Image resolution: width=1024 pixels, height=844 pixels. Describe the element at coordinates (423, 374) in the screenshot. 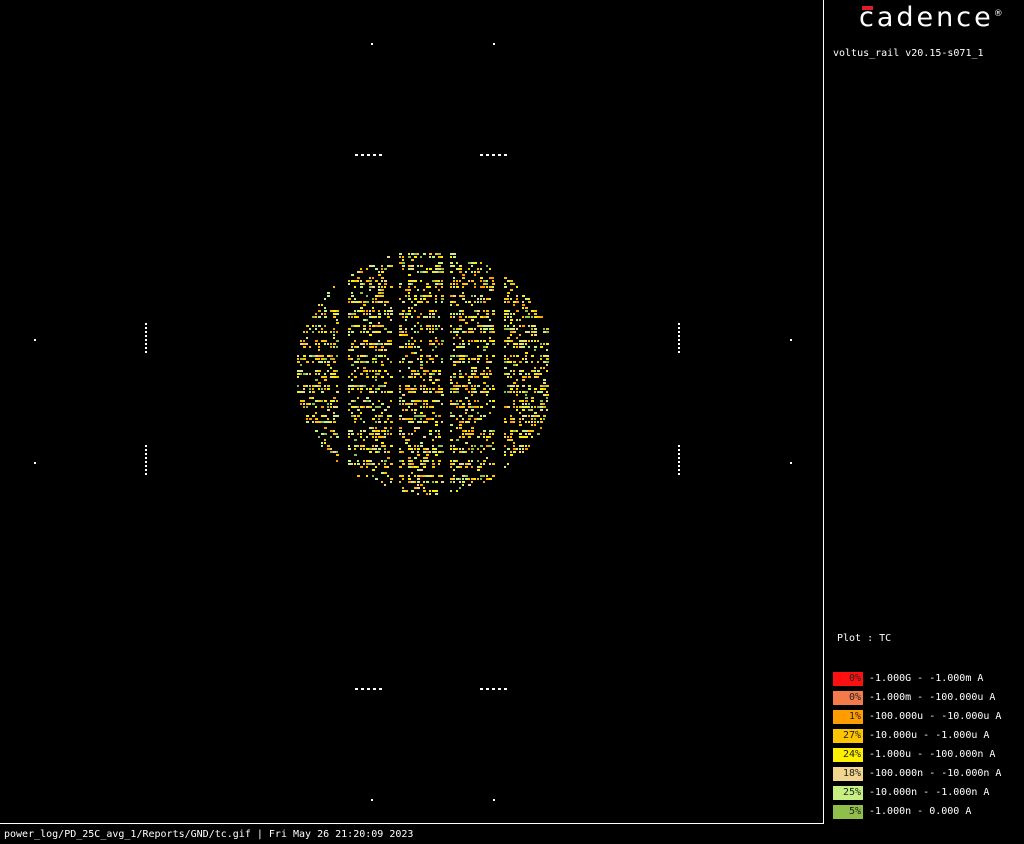

I see `cell-current-dots` at that location.